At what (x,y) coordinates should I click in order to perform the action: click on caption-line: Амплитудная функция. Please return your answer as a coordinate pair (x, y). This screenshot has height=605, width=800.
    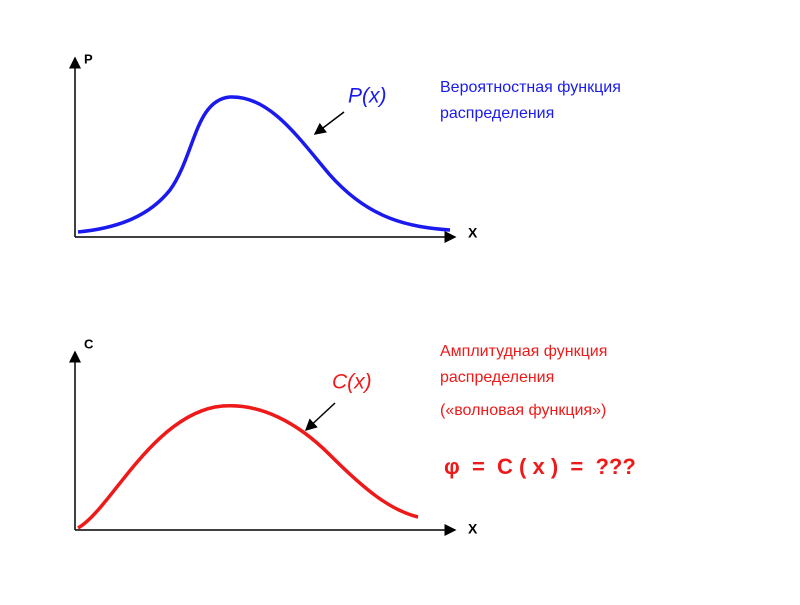
    Looking at the image, I should click on (523, 351).